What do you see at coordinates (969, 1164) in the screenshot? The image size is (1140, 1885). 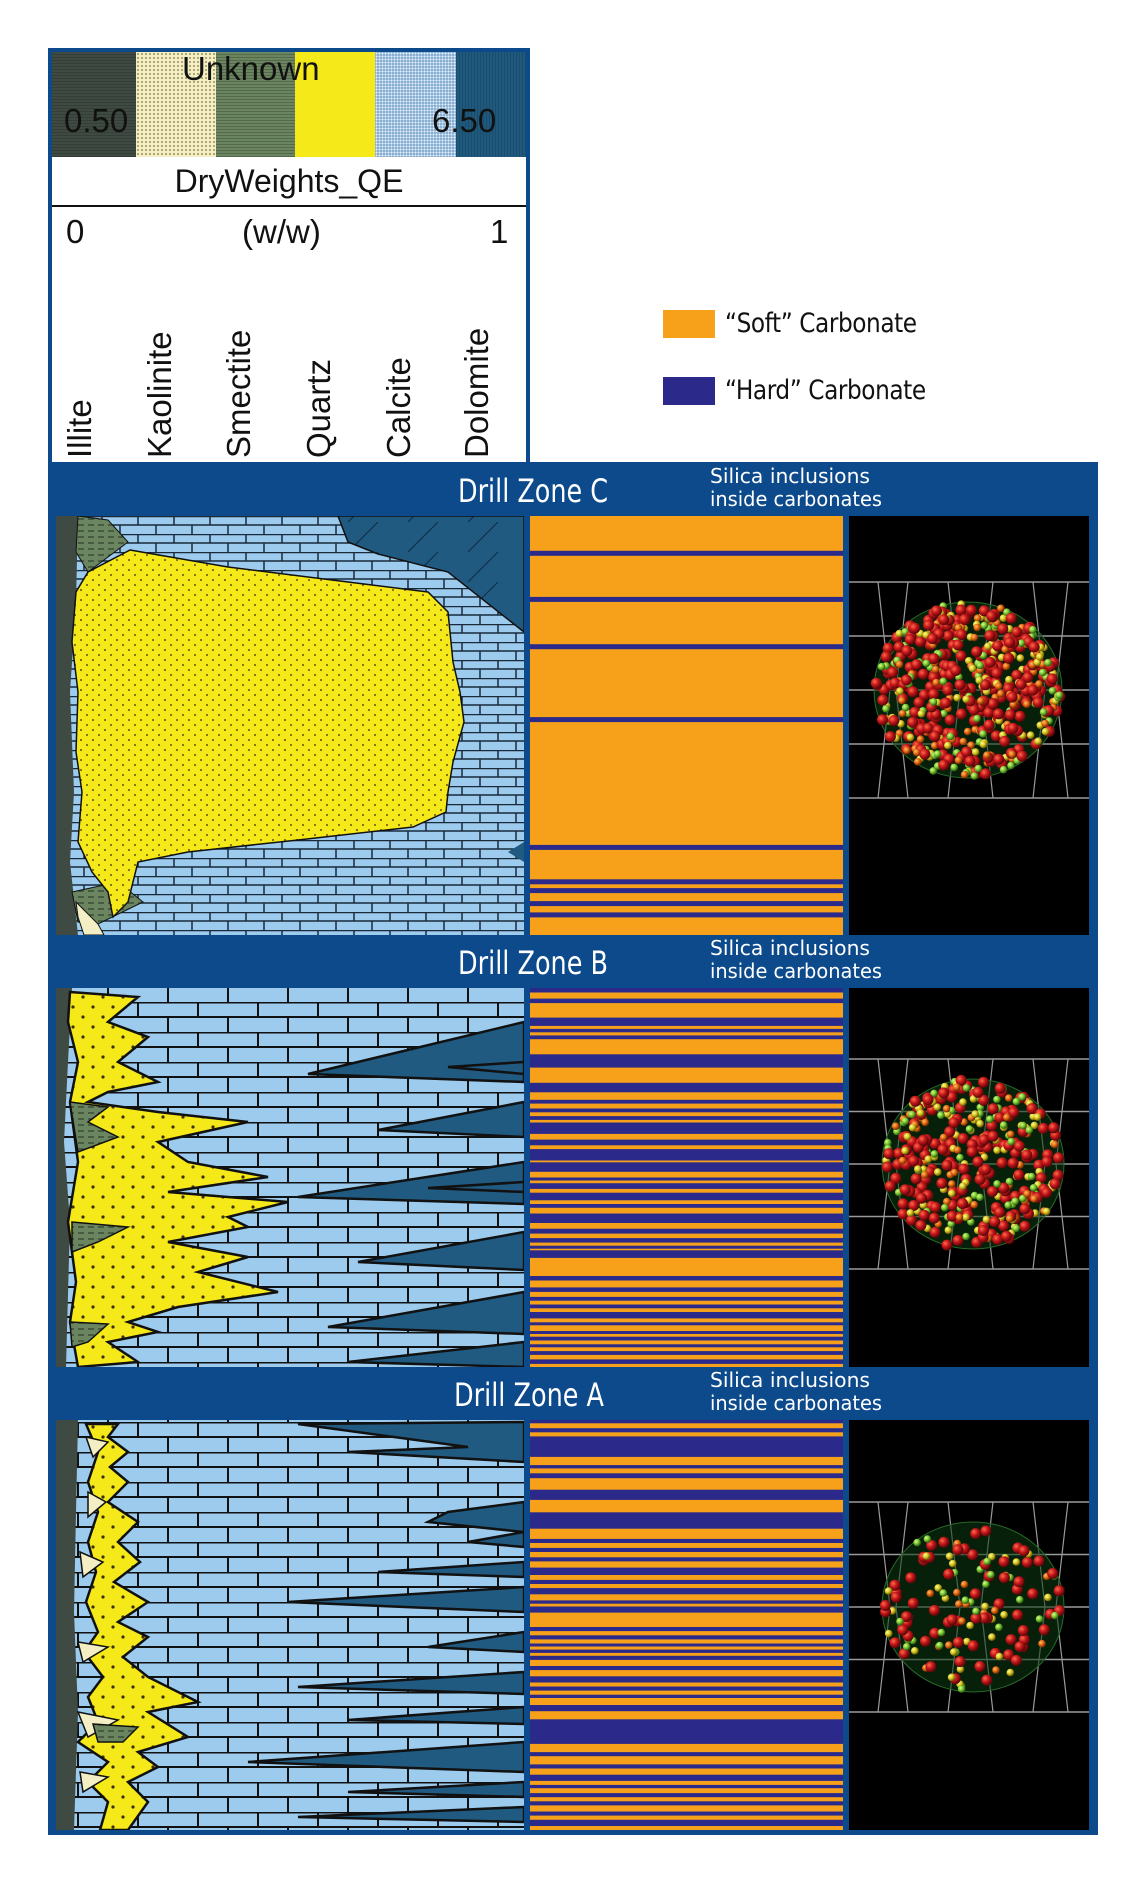 I see `zone-b-silica-sphere` at bounding box center [969, 1164].